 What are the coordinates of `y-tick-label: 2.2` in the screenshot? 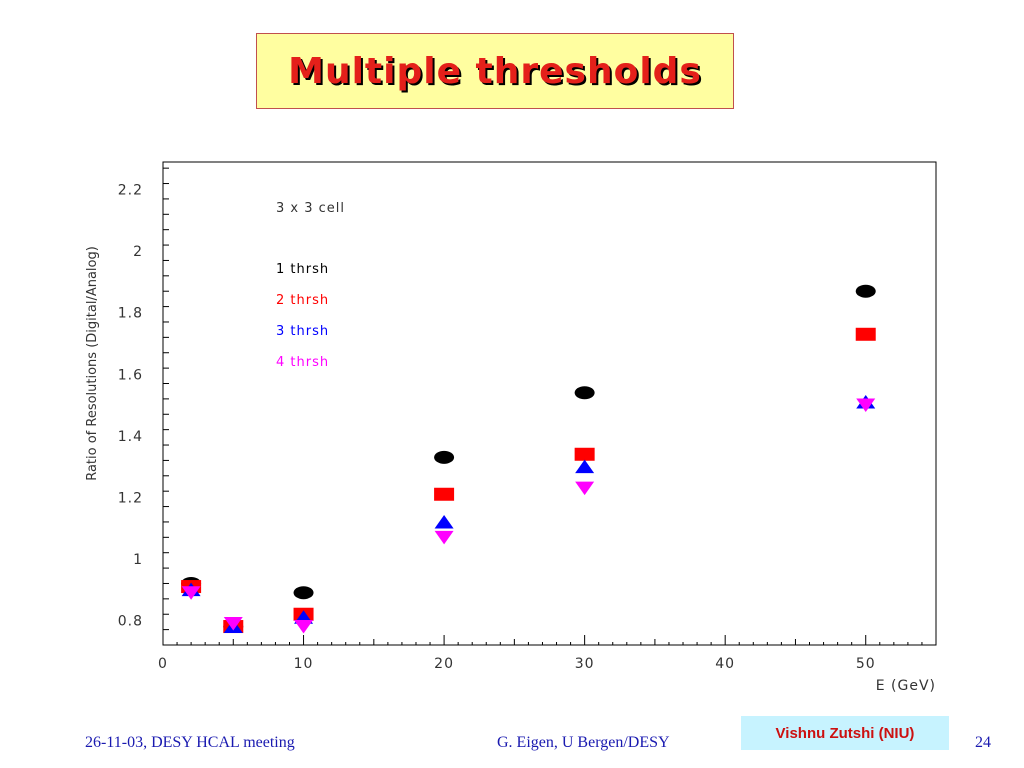 It's located at (130, 191).